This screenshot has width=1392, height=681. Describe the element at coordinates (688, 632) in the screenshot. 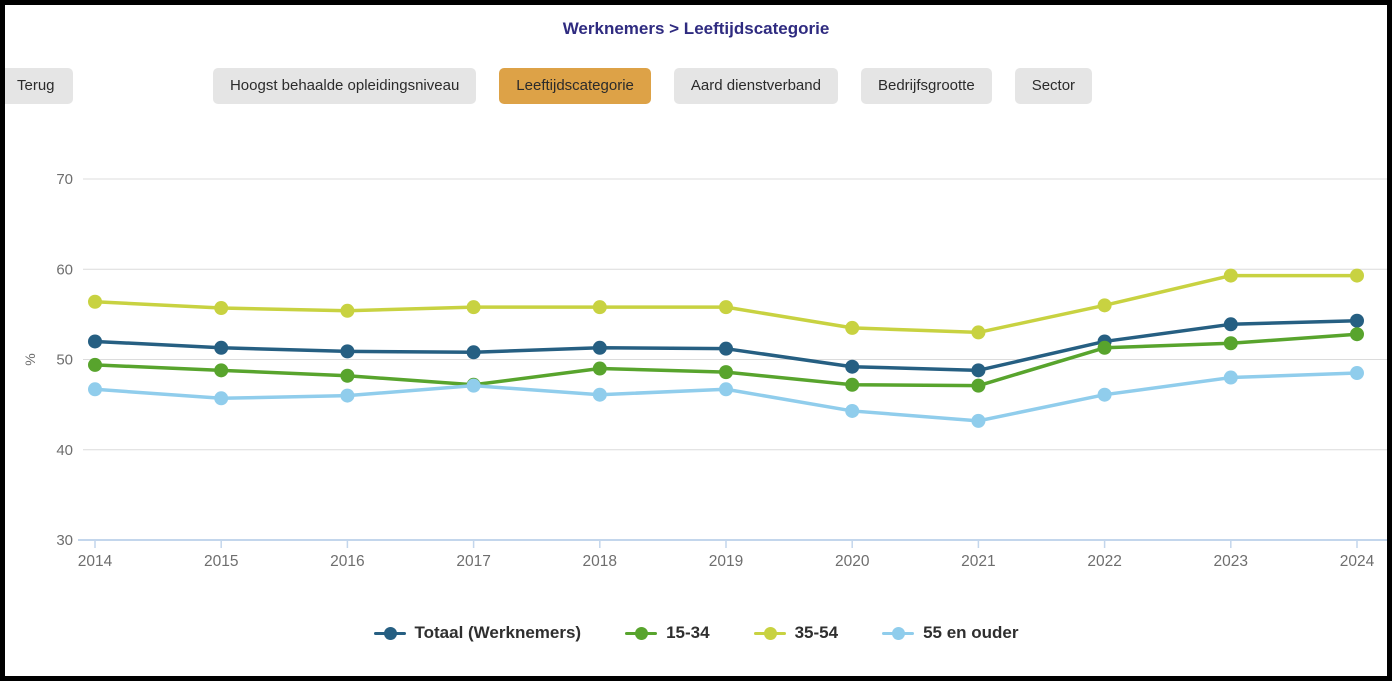

I see `legend-label: 15-34` at that location.